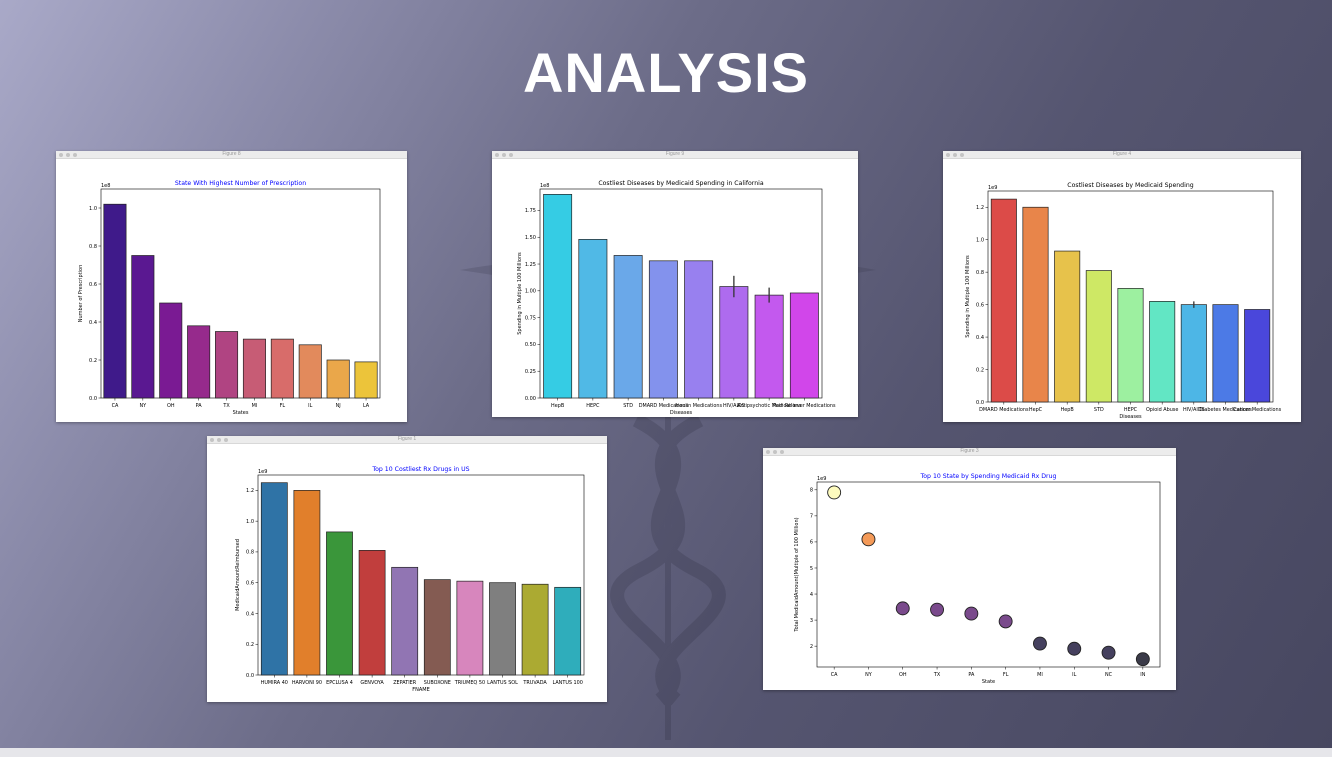 The height and width of the screenshot is (757, 1332). What do you see at coordinates (699, 329) in the screenshot?
I see `bar-insulin-medications` at bounding box center [699, 329].